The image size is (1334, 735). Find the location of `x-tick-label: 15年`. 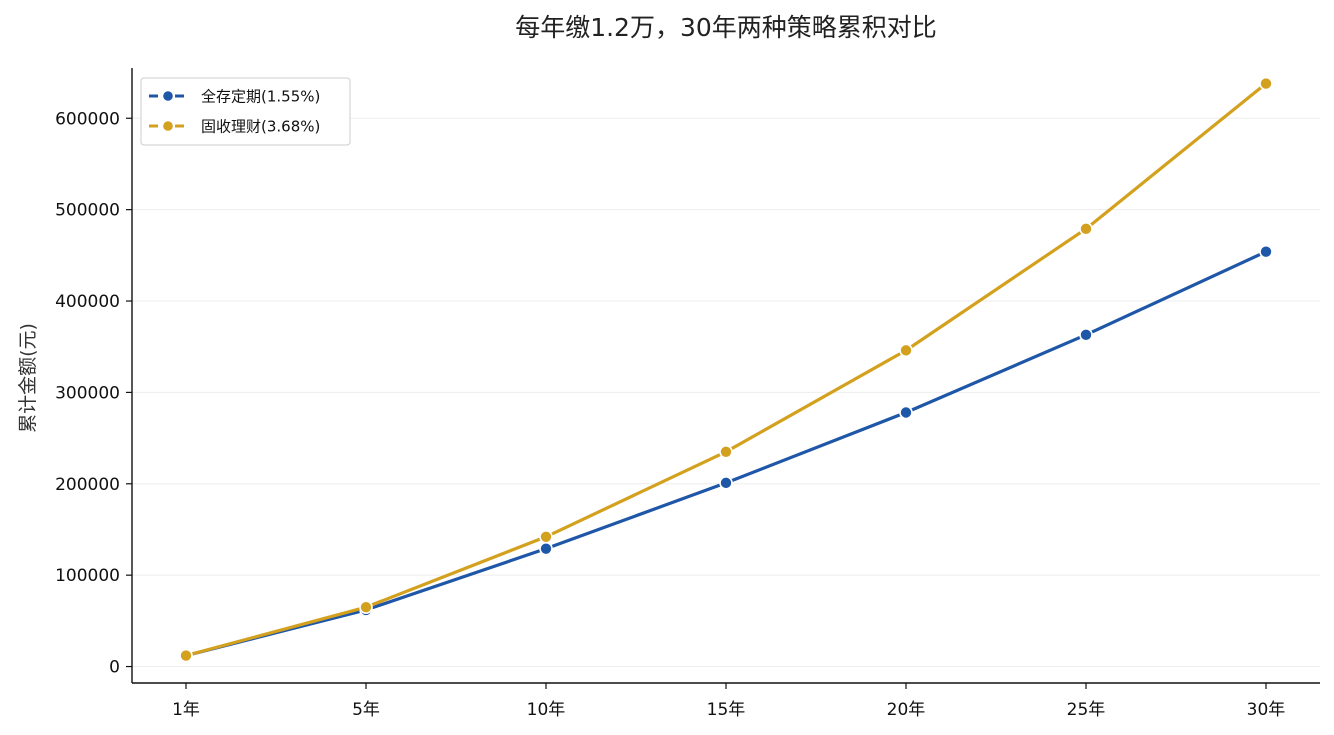

x-tick-label: 15年 is located at coordinates (726, 710).